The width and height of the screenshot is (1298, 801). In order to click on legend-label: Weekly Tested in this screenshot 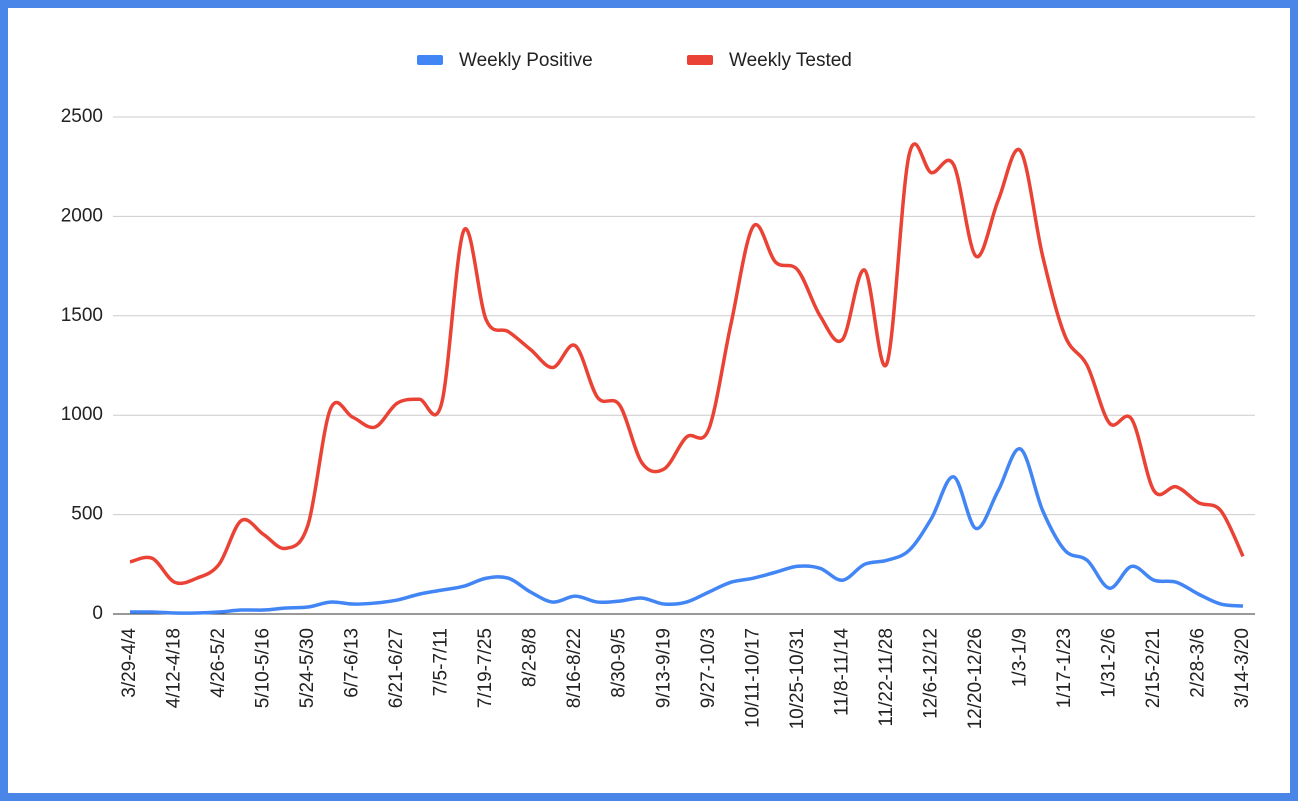, I will do `click(790, 60)`.